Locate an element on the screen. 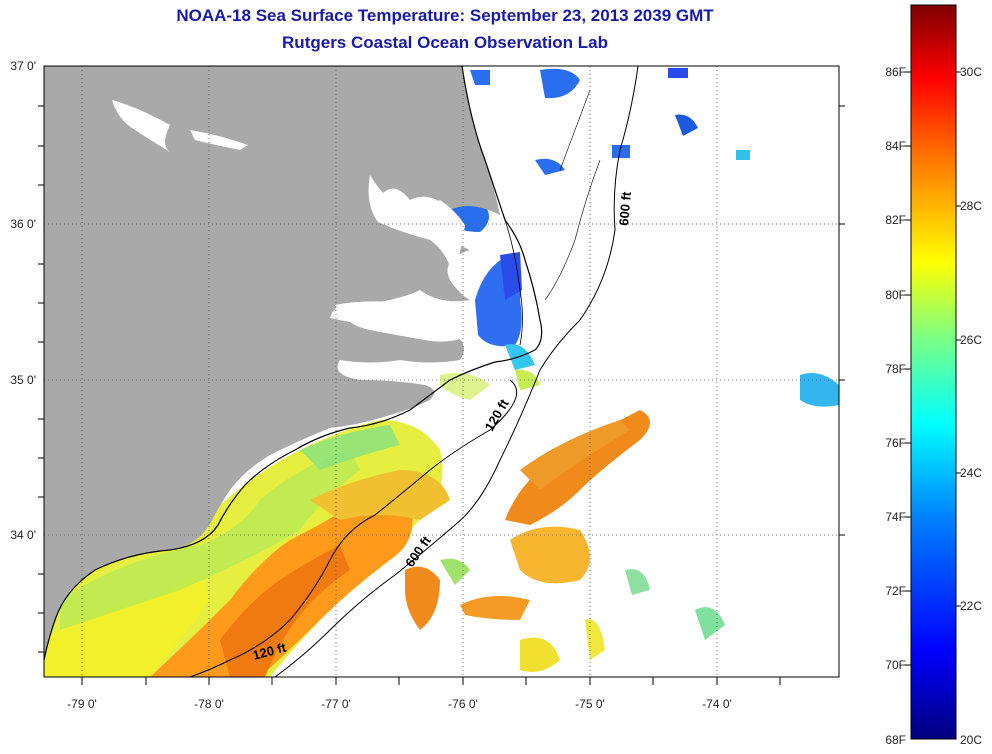 This screenshot has width=992, height=754. lon-label: -79 0' is located at coordinates (82, 704).